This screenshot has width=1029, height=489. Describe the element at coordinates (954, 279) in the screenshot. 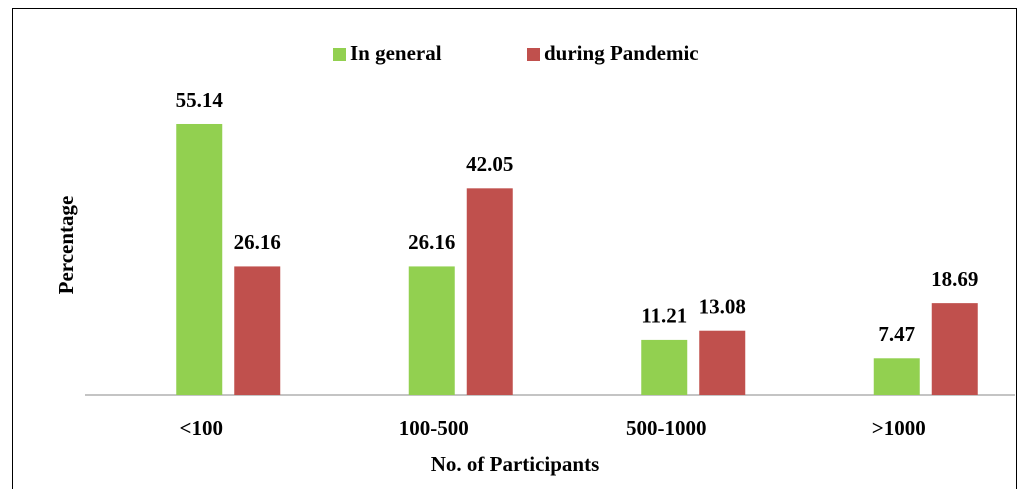

I see `value-label: 18.69` at that location.